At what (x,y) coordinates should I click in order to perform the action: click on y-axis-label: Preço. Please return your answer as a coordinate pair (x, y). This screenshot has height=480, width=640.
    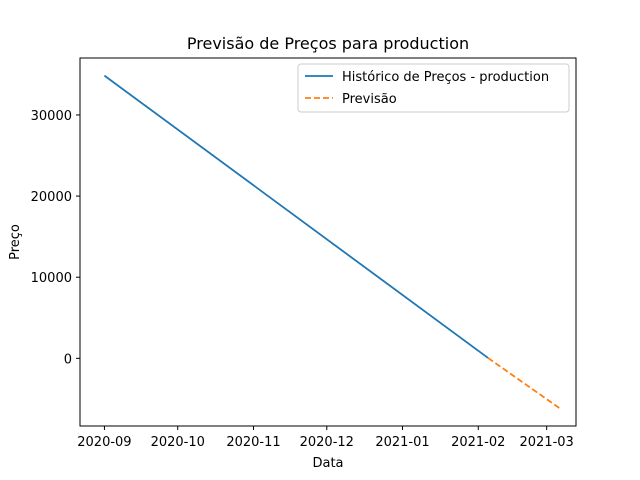
    Looking at the image, I should click on (15, 242).